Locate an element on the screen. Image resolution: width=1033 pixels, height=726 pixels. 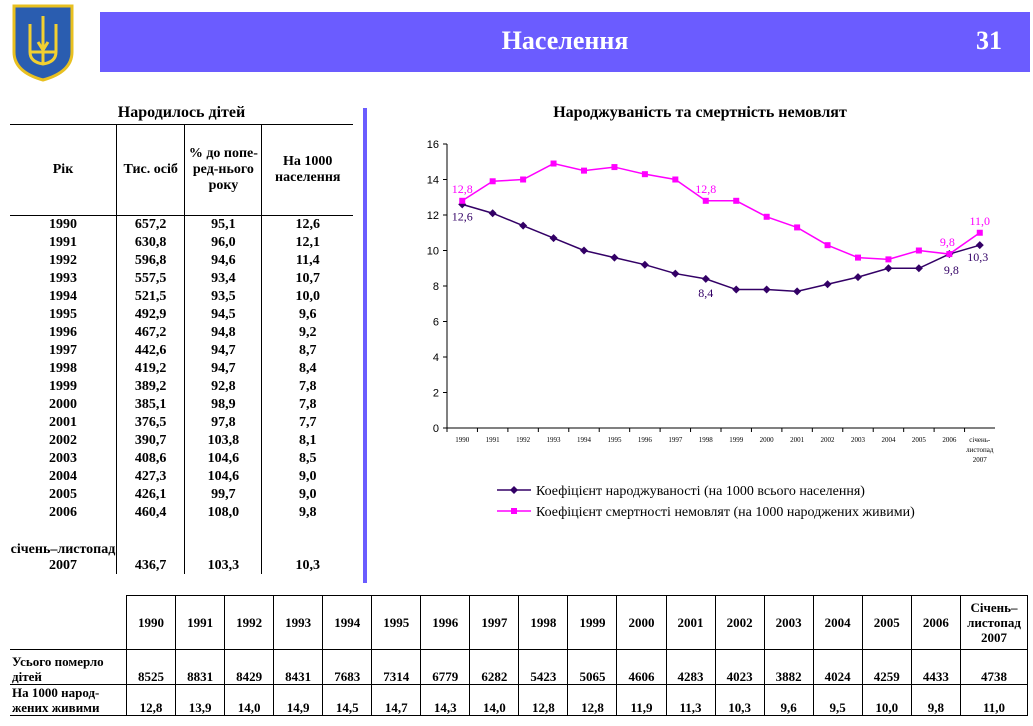
table-cell: 1994 is located at coordinates (63, 296).